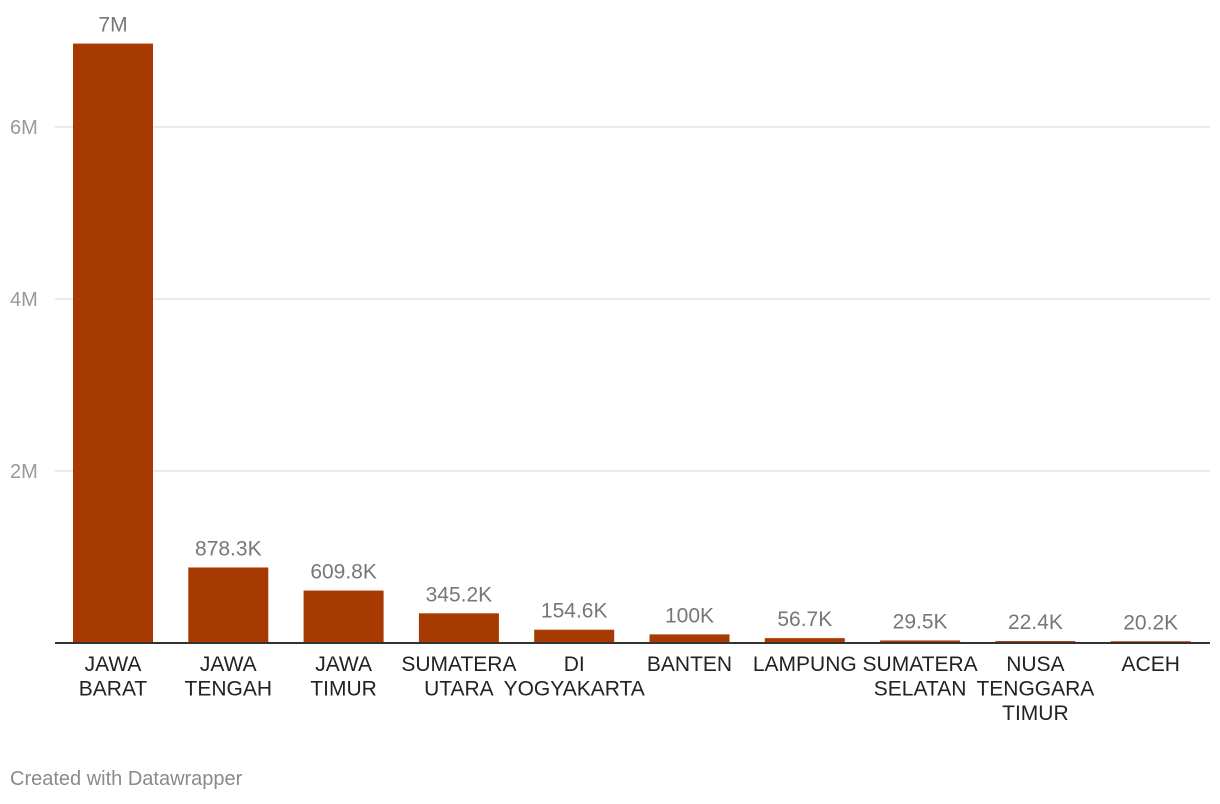 The width and height of the screenshot is (1220, 804). I want to click on x-category-label-line: TENGGARA, so click(1035, 689).